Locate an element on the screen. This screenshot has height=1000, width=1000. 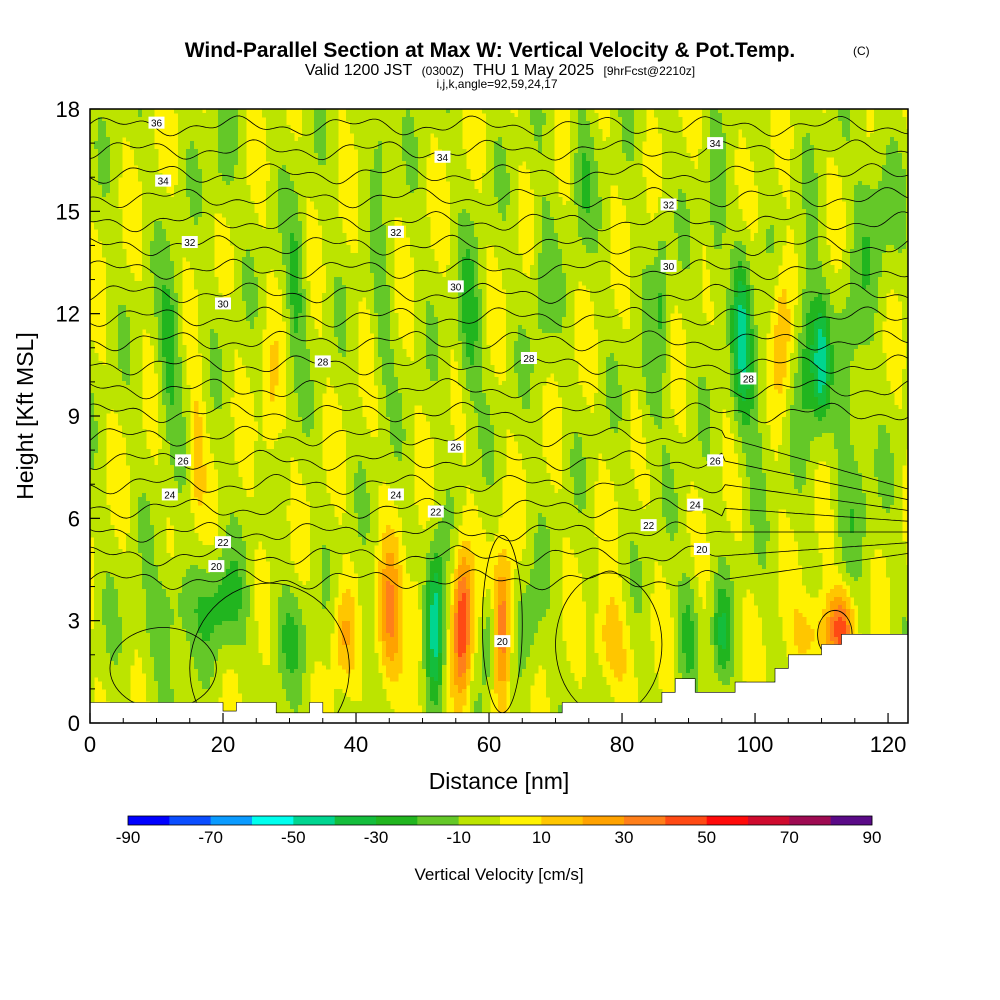
colorbar-tick-label: -50 is located at coordinates (293, 837).